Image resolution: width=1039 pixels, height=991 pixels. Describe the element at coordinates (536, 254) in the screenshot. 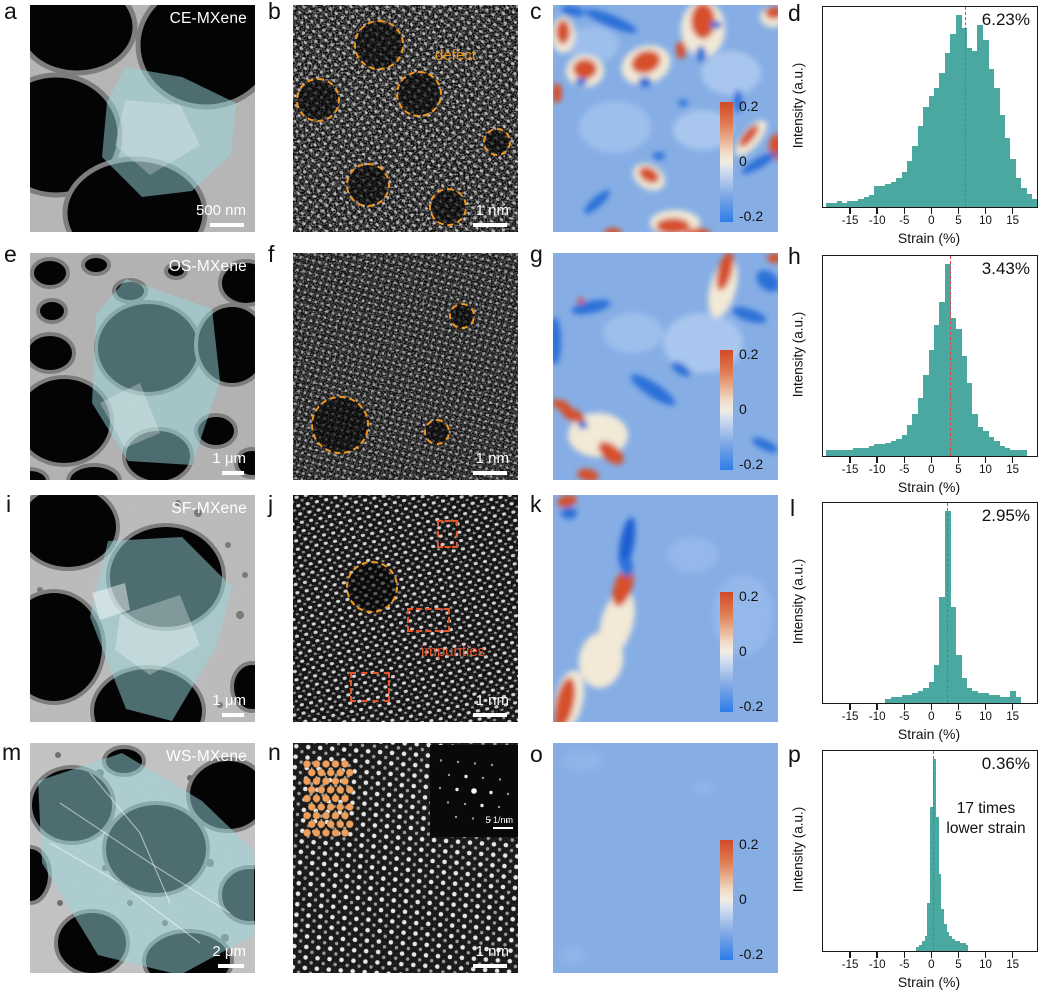

I see `panel-letter-g: g` at that location.